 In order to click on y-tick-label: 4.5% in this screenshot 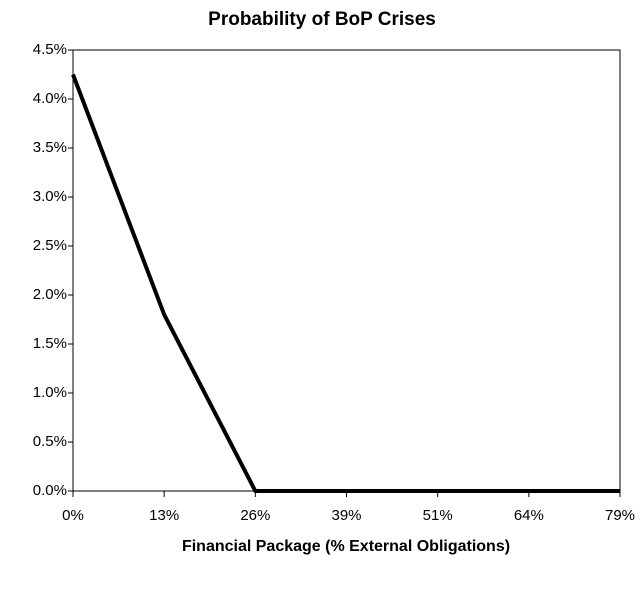, I will do `click(50, 49)`.